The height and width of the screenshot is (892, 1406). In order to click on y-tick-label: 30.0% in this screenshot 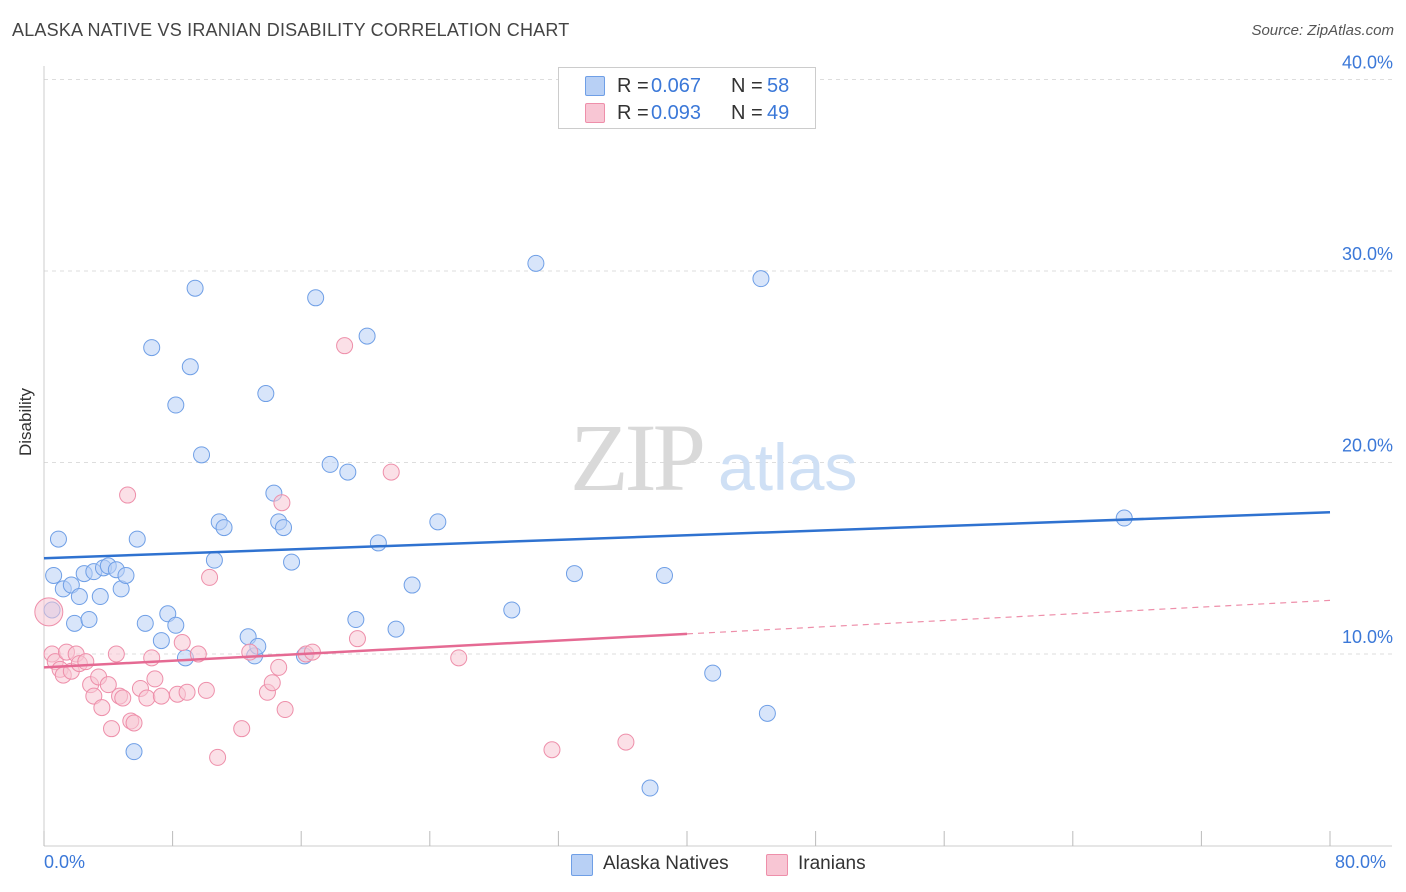, I will do `click(1367, 254)`.